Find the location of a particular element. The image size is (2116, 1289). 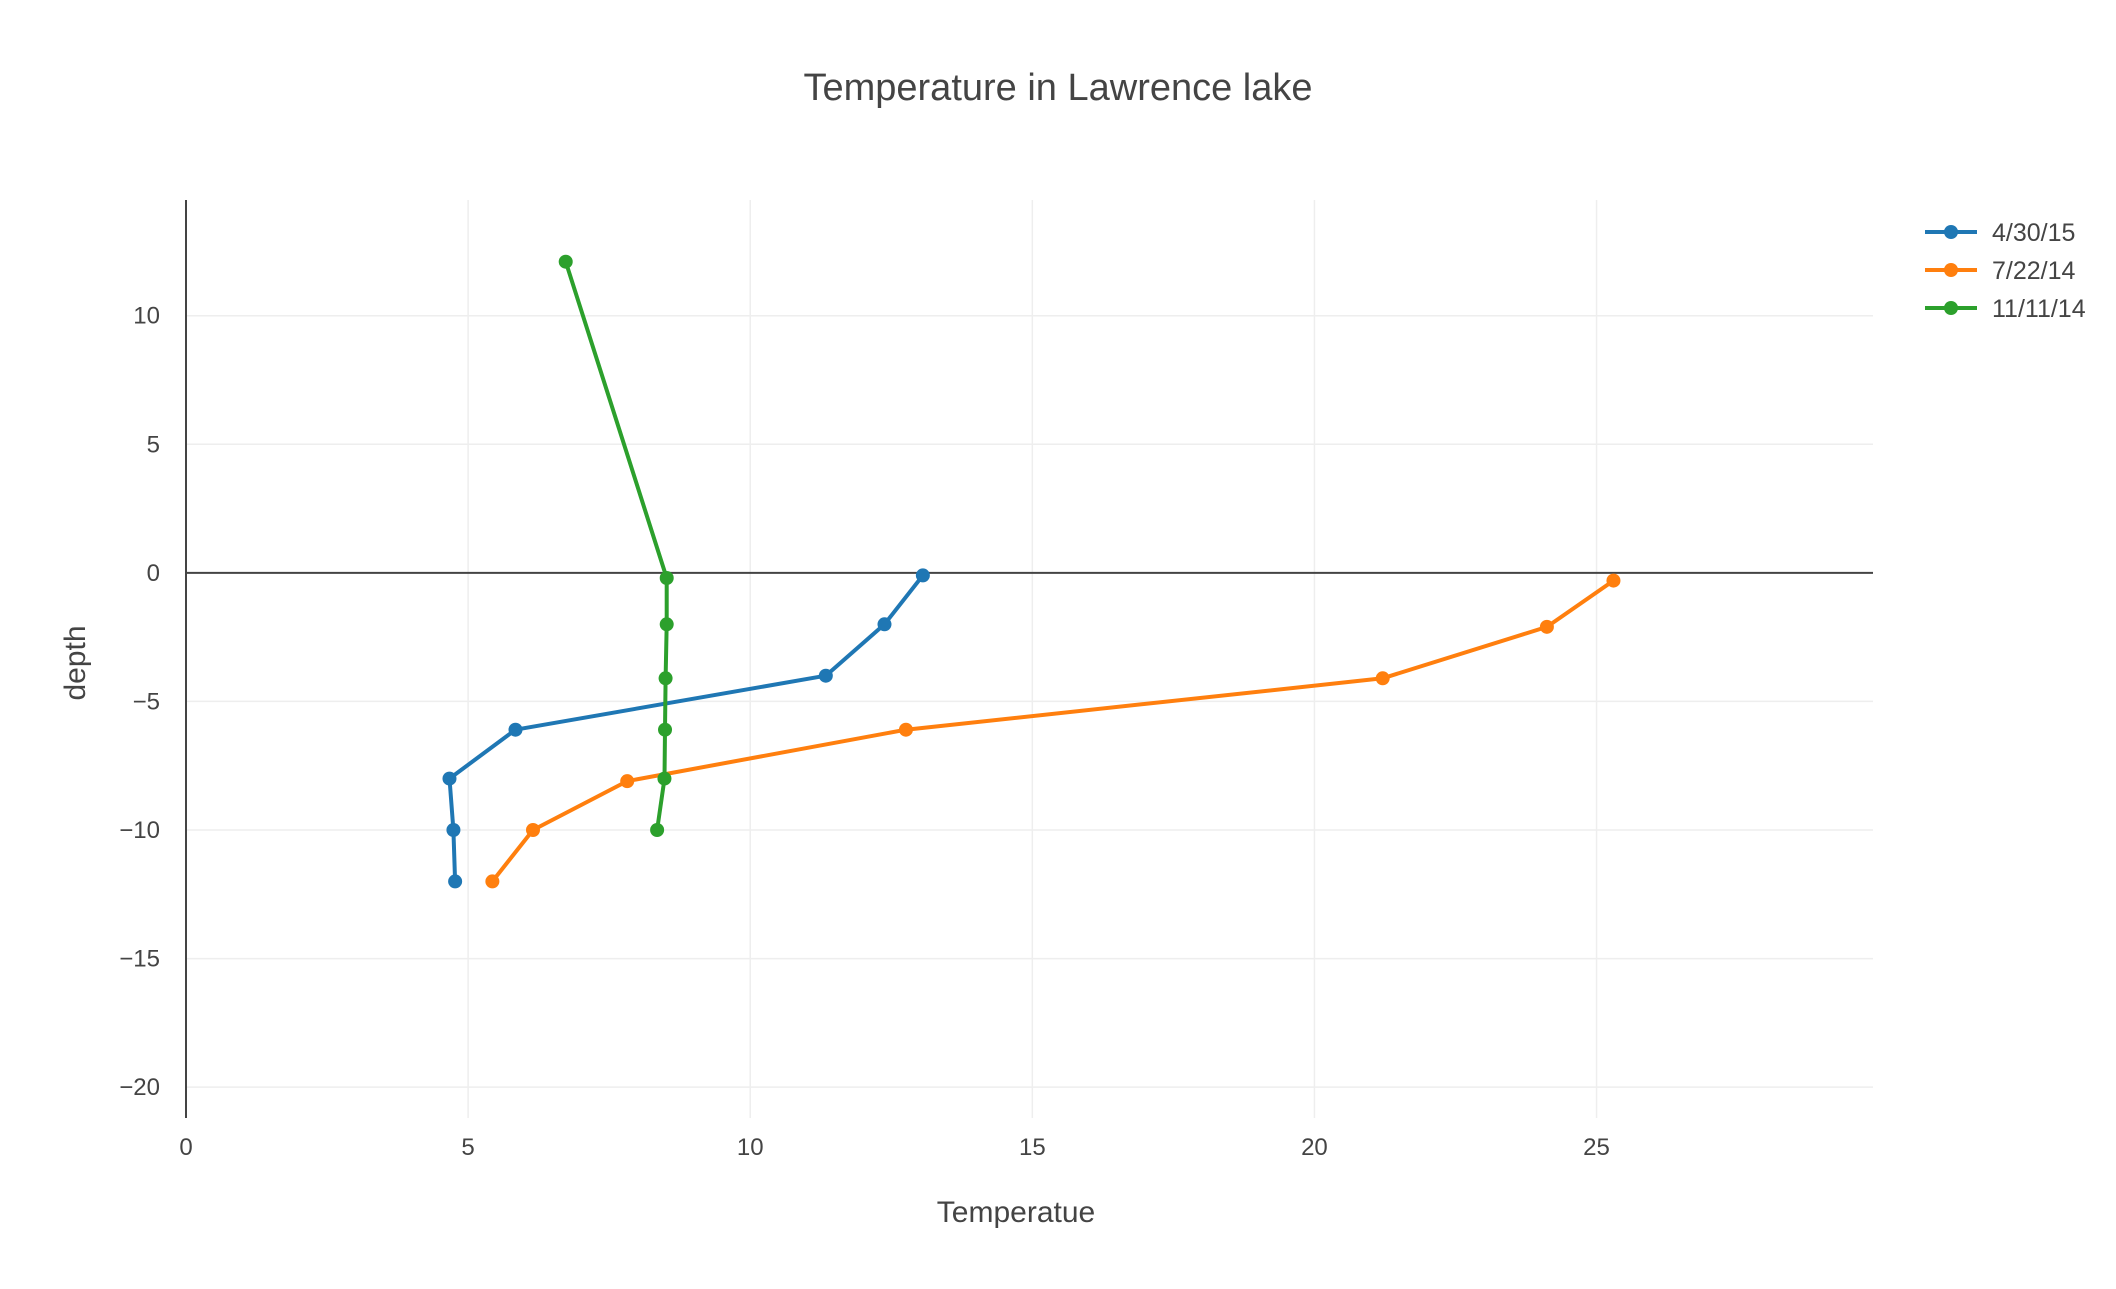

legend-item: 7/22/14 is located at coordinates (2000, 271).